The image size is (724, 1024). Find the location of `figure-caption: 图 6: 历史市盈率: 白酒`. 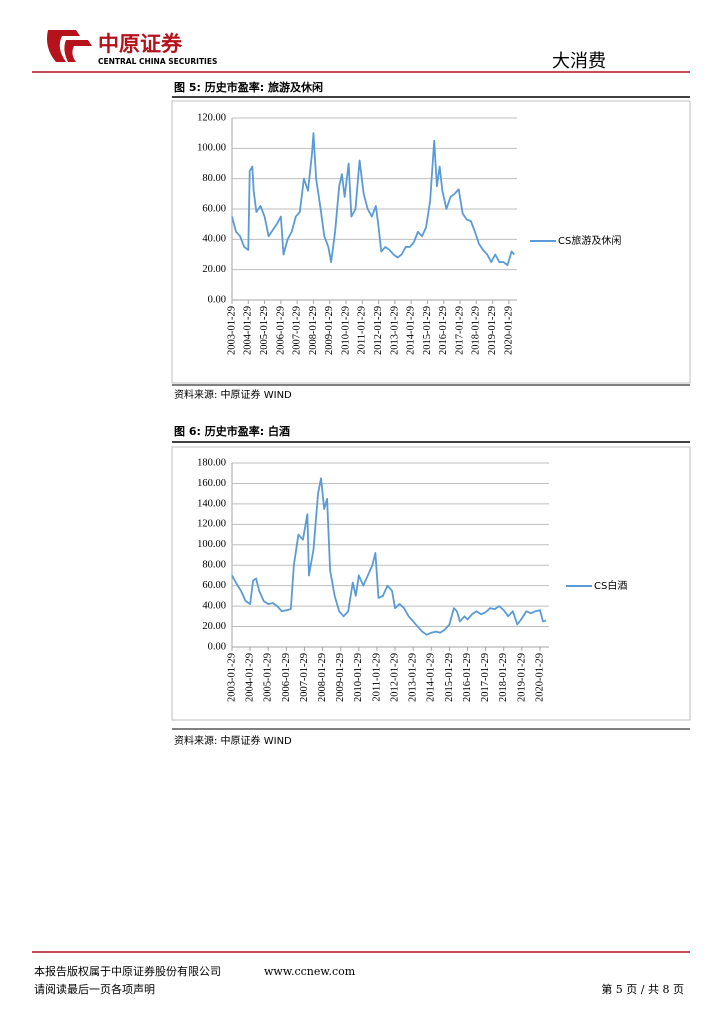

figure-caption: 图 6: 历史市盈率: 白酒 is located at coordinates (232, 431).